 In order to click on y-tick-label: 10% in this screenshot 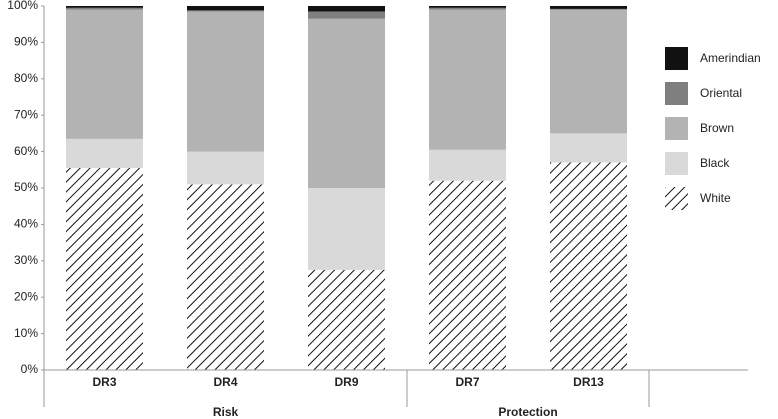, I will do `click(26, 333)`.